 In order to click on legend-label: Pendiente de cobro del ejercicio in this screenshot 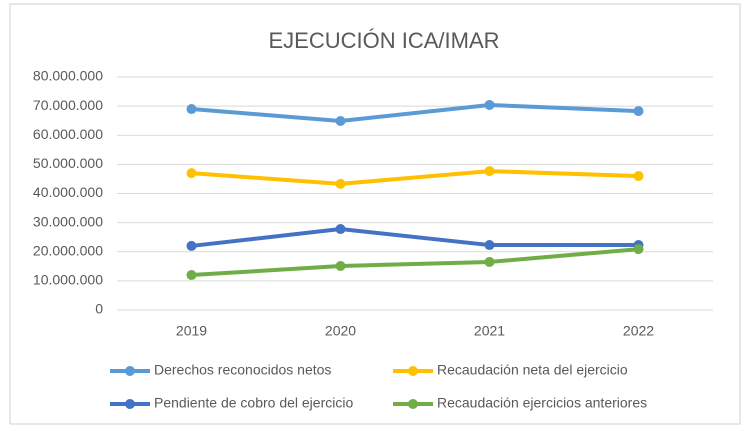, I will do `click(253, 403)`.